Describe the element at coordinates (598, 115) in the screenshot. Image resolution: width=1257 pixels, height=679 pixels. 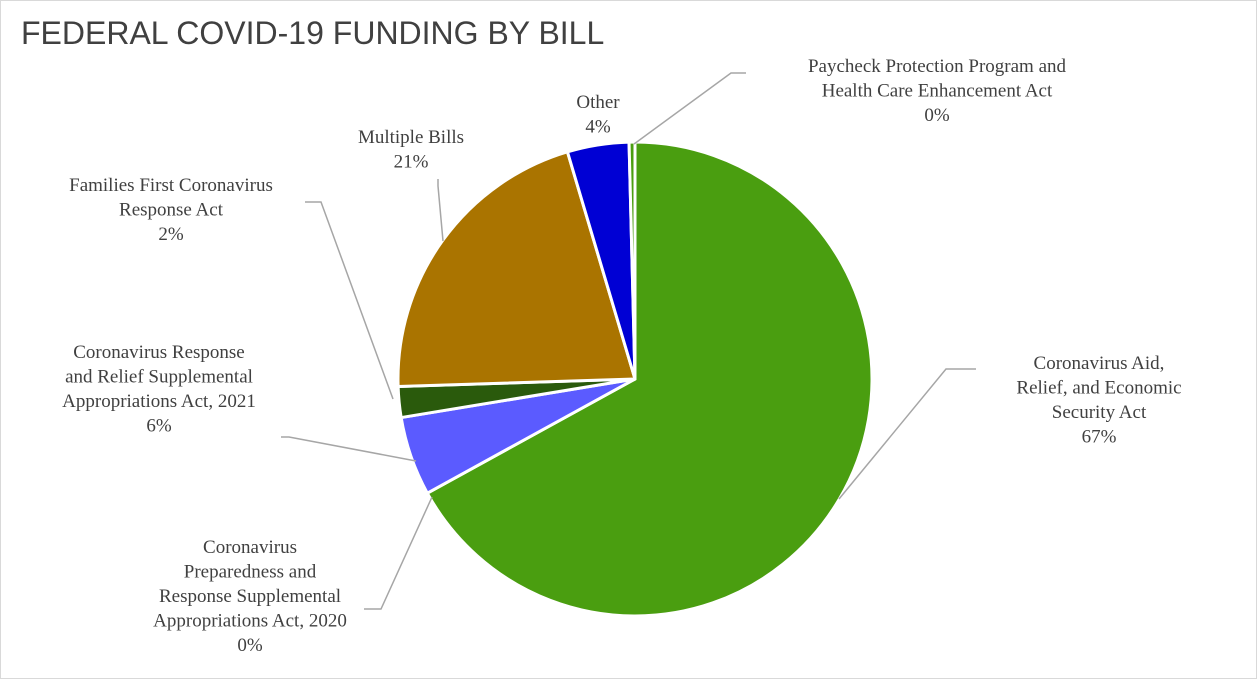
I see `data-label-other: Other 4%` at that location.